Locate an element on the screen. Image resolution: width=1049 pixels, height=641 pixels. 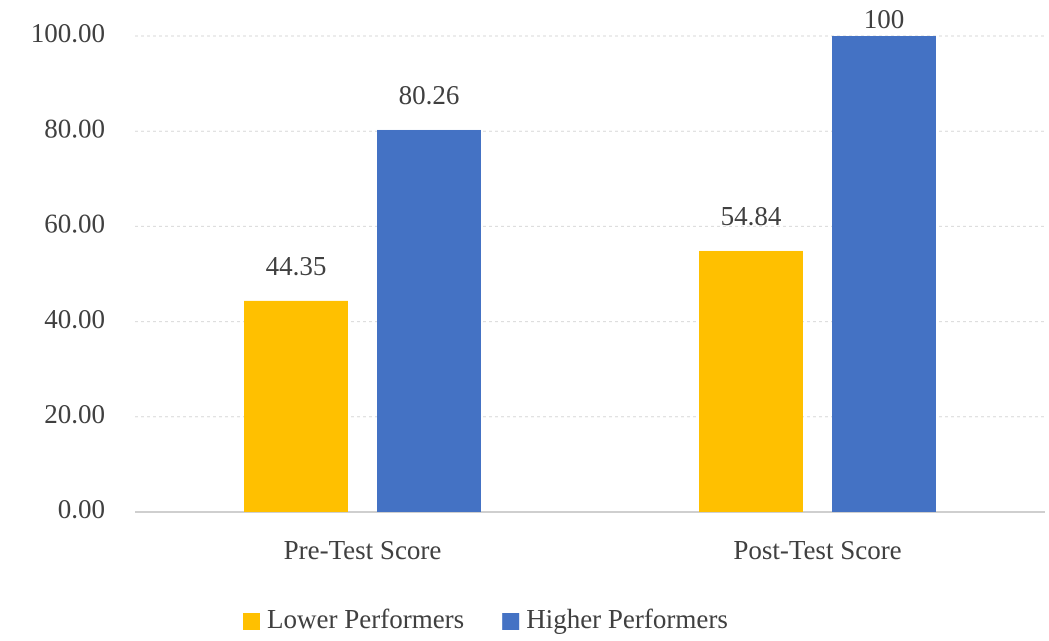
x-tick-label: Post-Test Score is located at coordinates (817, 550).